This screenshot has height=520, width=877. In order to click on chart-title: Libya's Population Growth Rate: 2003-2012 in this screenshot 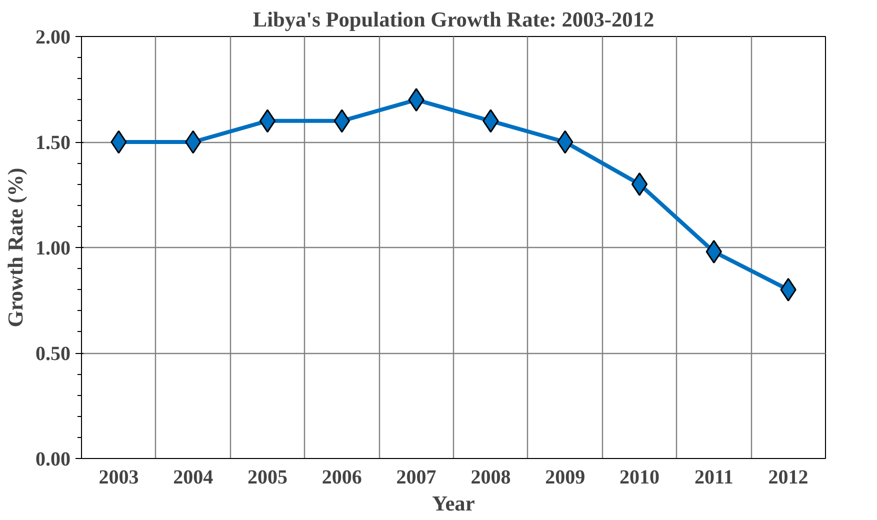, I will do `click(453, 20)`.